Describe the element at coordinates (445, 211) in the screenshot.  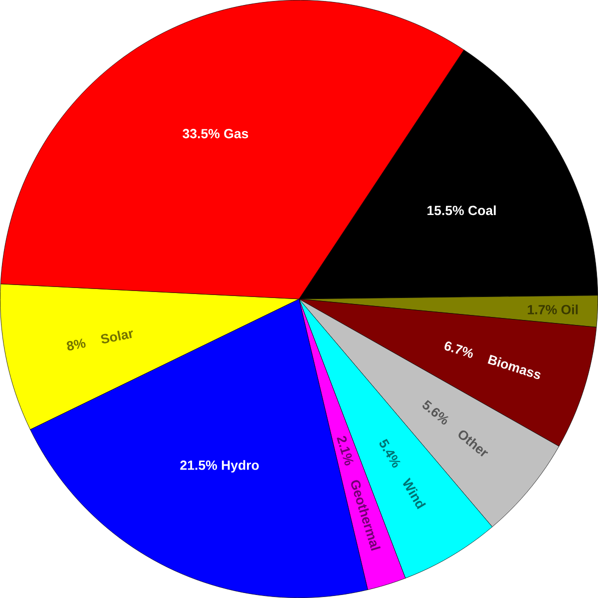
I see `data-label: 15.5%` at that location.